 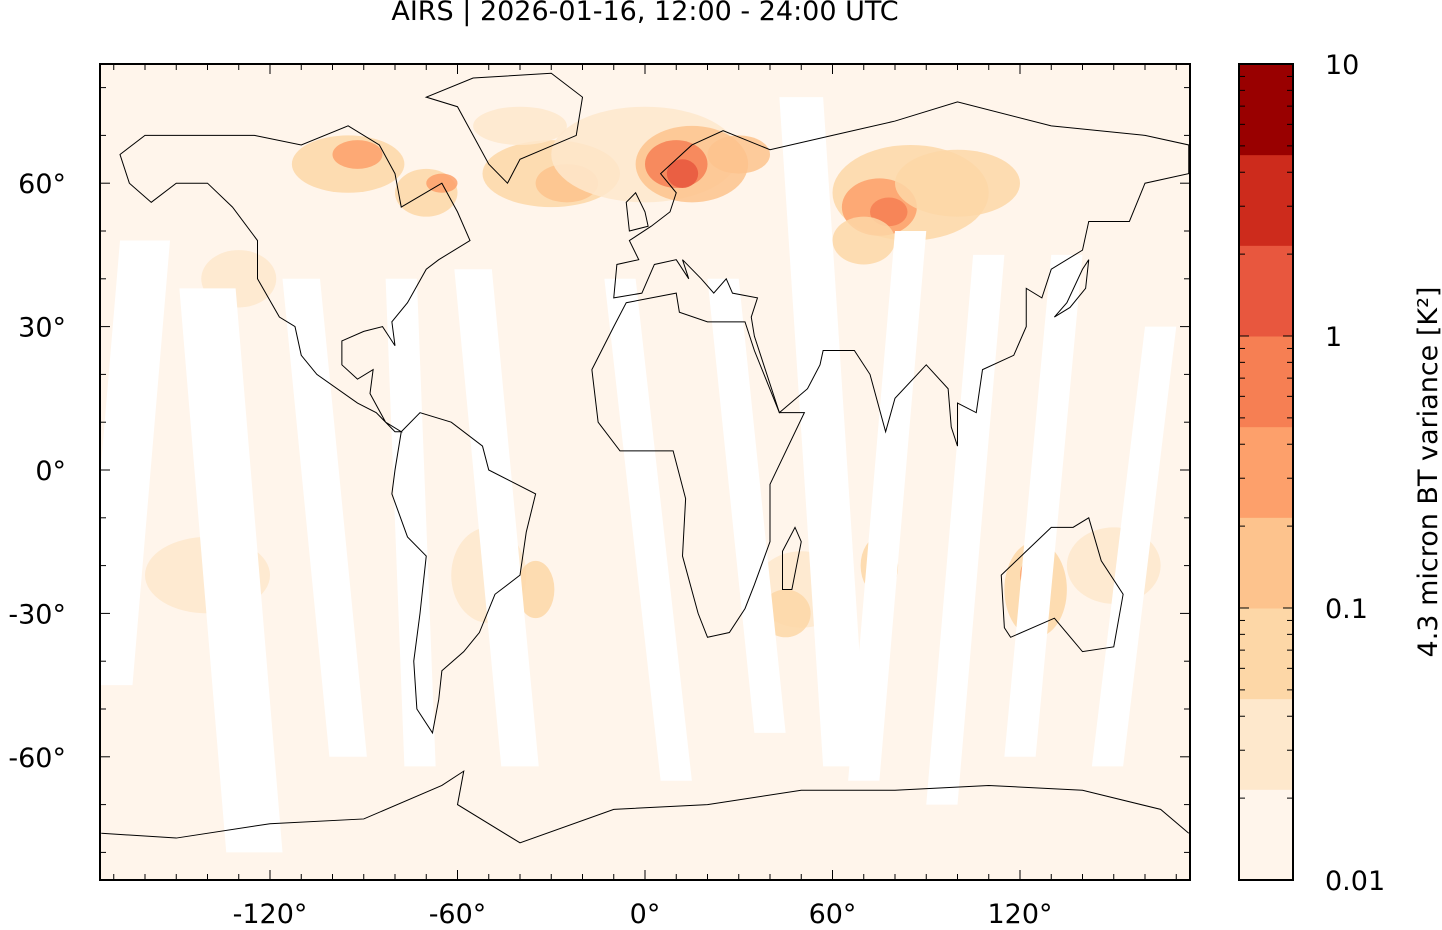 I want to click on colorbar-tick-label: 0.01, so click(x=1355, y=881).